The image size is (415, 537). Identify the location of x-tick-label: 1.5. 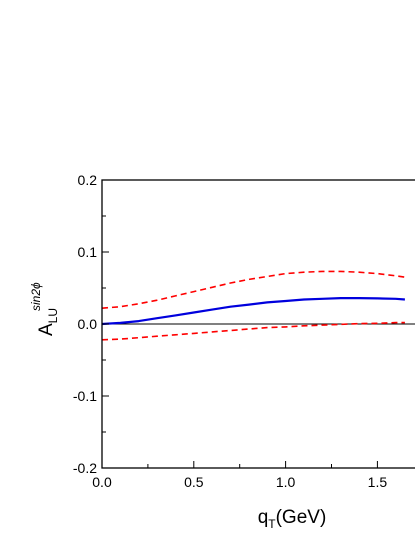
(378, 482).